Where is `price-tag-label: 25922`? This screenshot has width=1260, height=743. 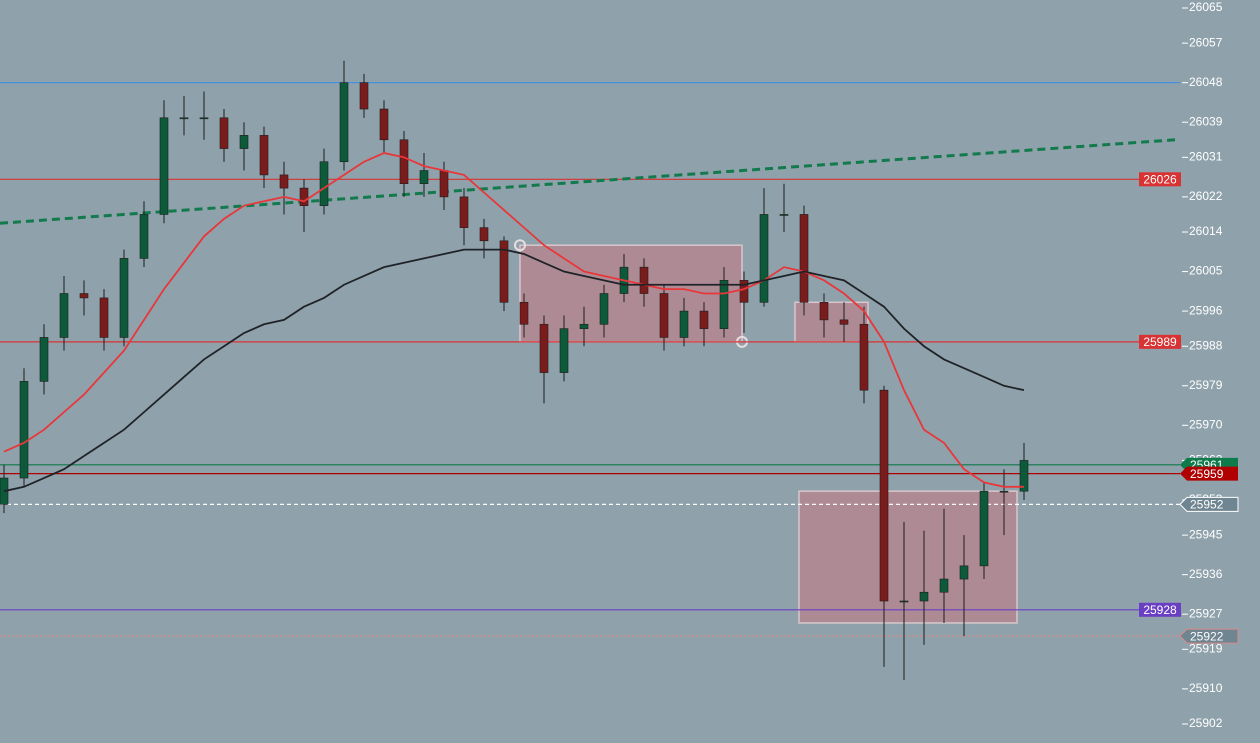 price-tag-label: 25922 is located at coordinates (1207, 636).